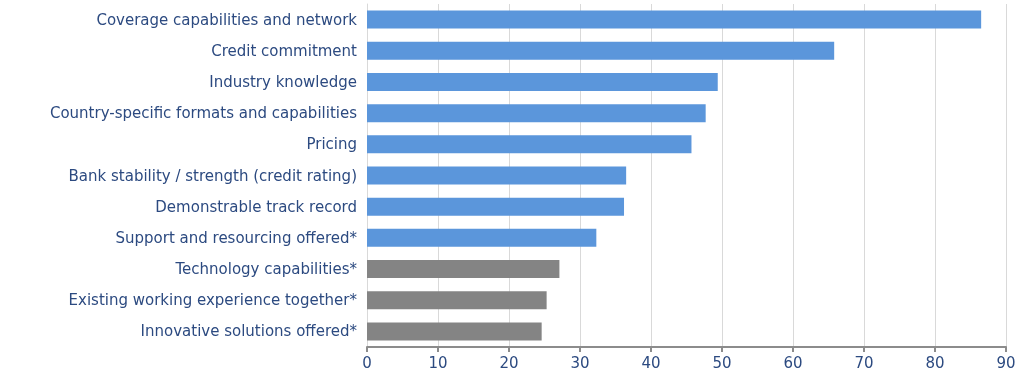 This screenshot has height=379, width=1024. What do you see at coordinates (331, 144) in the screenshot?
I see `y-tick-label: Pricing` at bounding box center [331, 144].